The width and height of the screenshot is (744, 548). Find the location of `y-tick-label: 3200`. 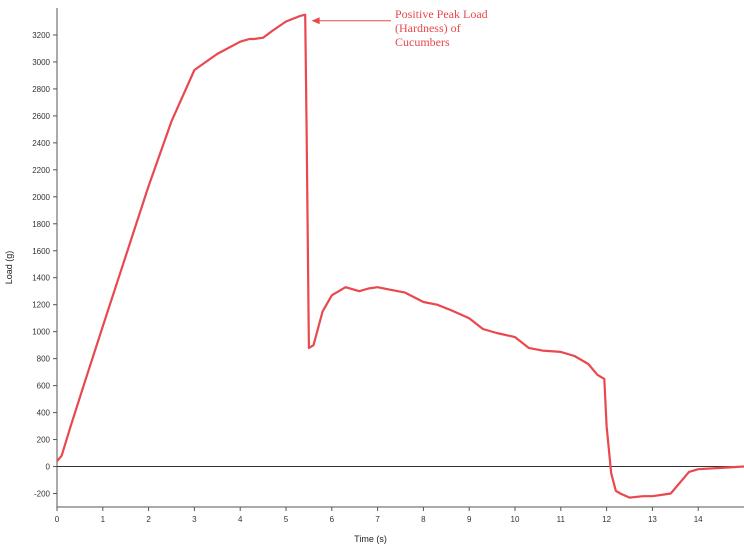

y-tick-label: 3200 is located at coordinates (41, 35).